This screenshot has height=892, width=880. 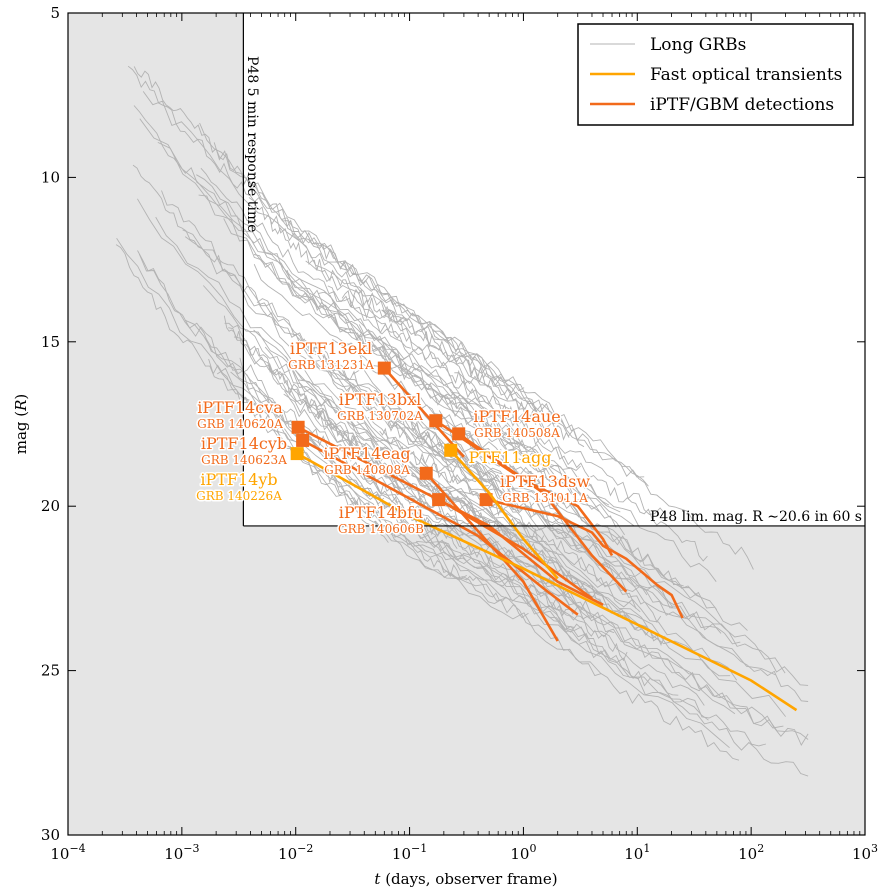 I want to click on iPTF14aue-curve, so click(x=542, y=512).